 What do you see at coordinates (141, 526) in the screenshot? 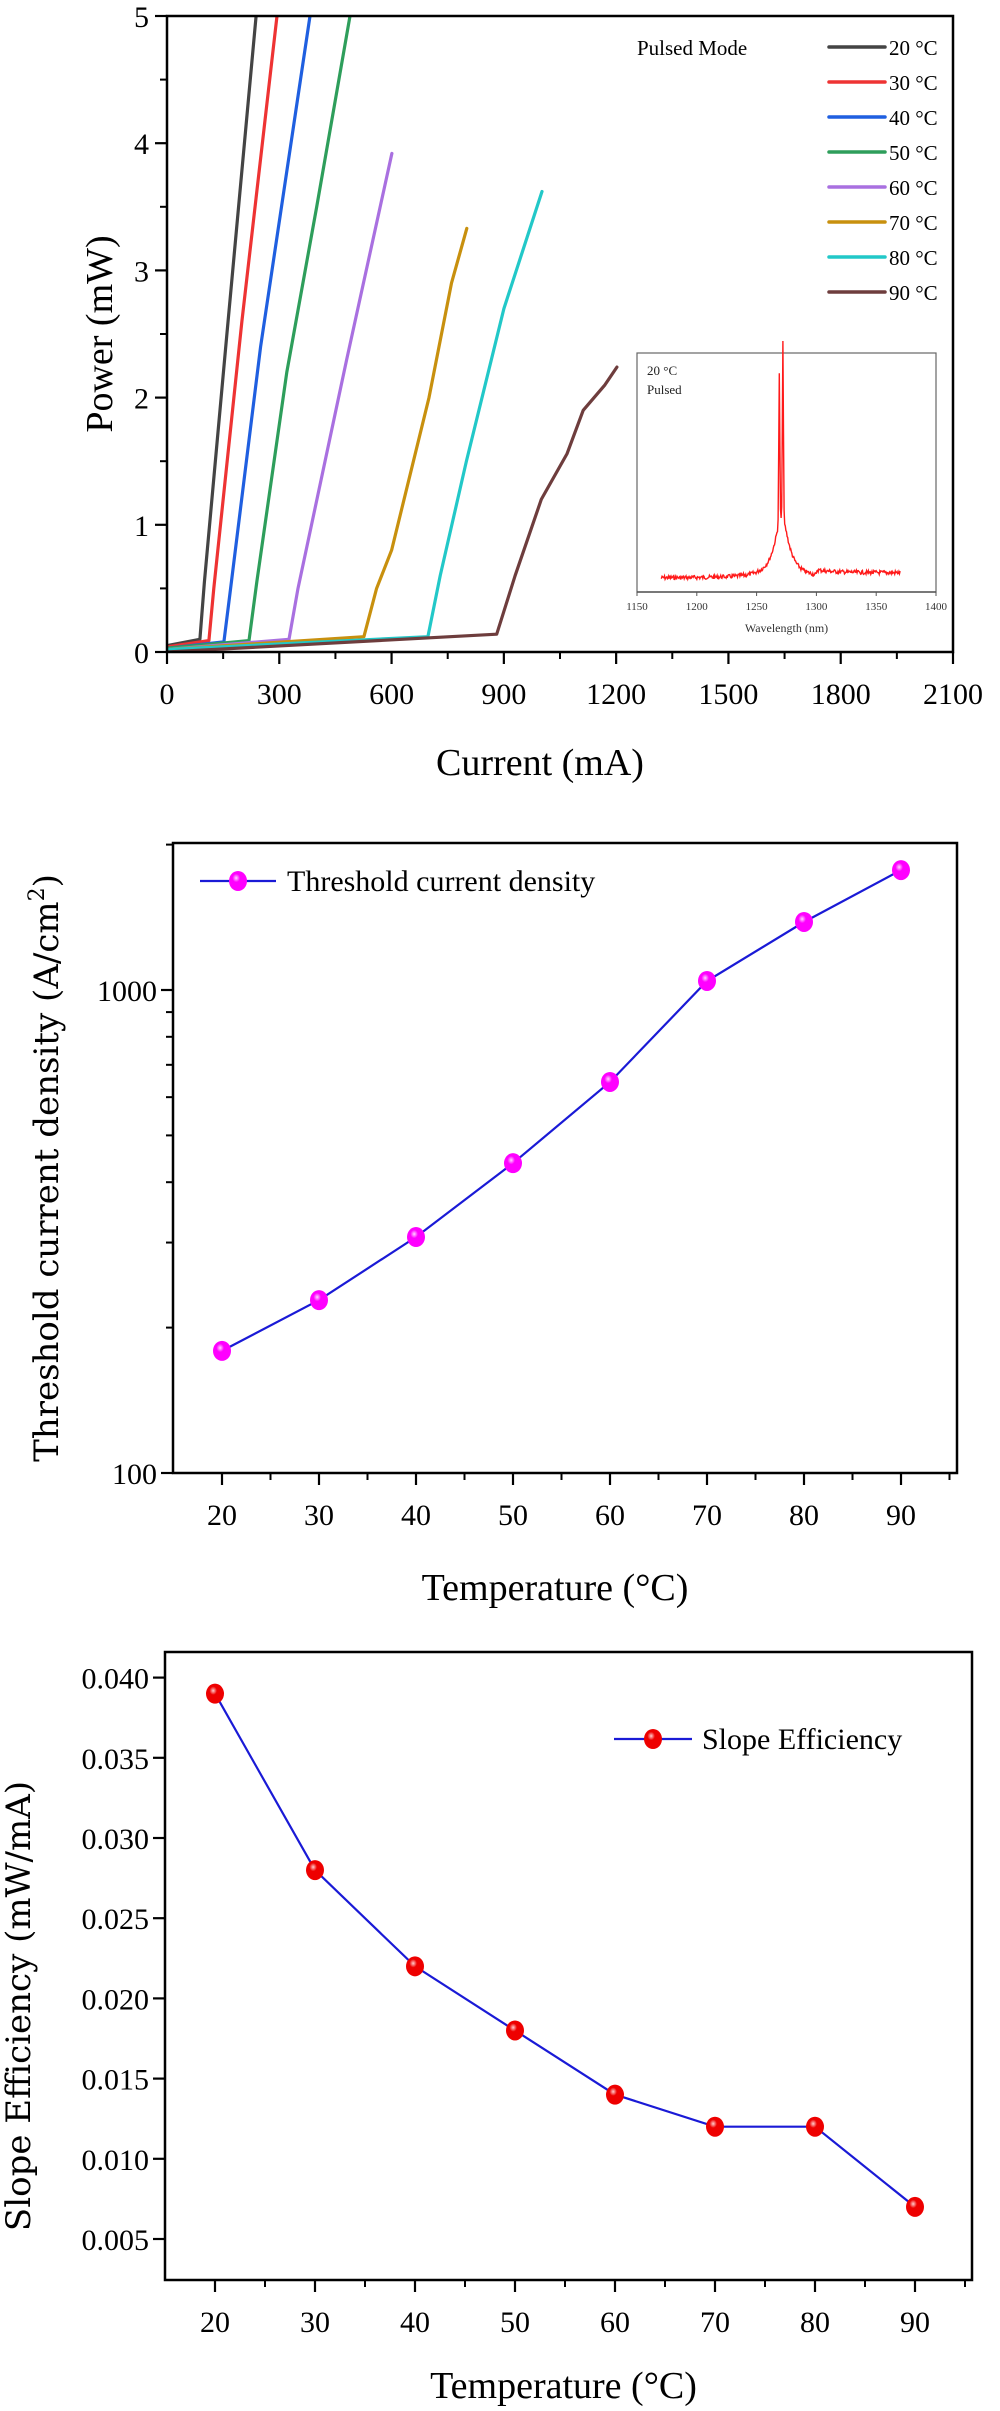
I see `y-tick-label: 1` at bounding box center [141, 526].